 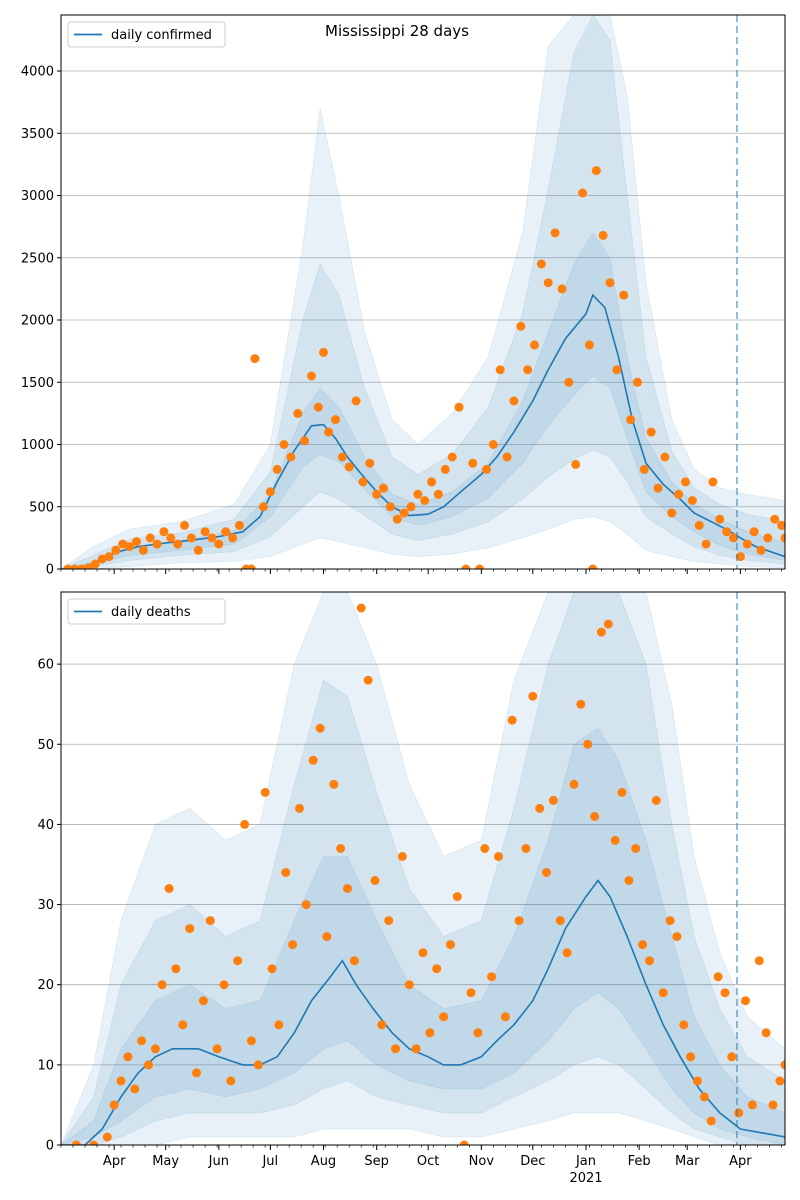 What do you see at coordinates (45, 665) in the screenshot?
I see `y-tick-label: 60` at bounding box center [45, 665].